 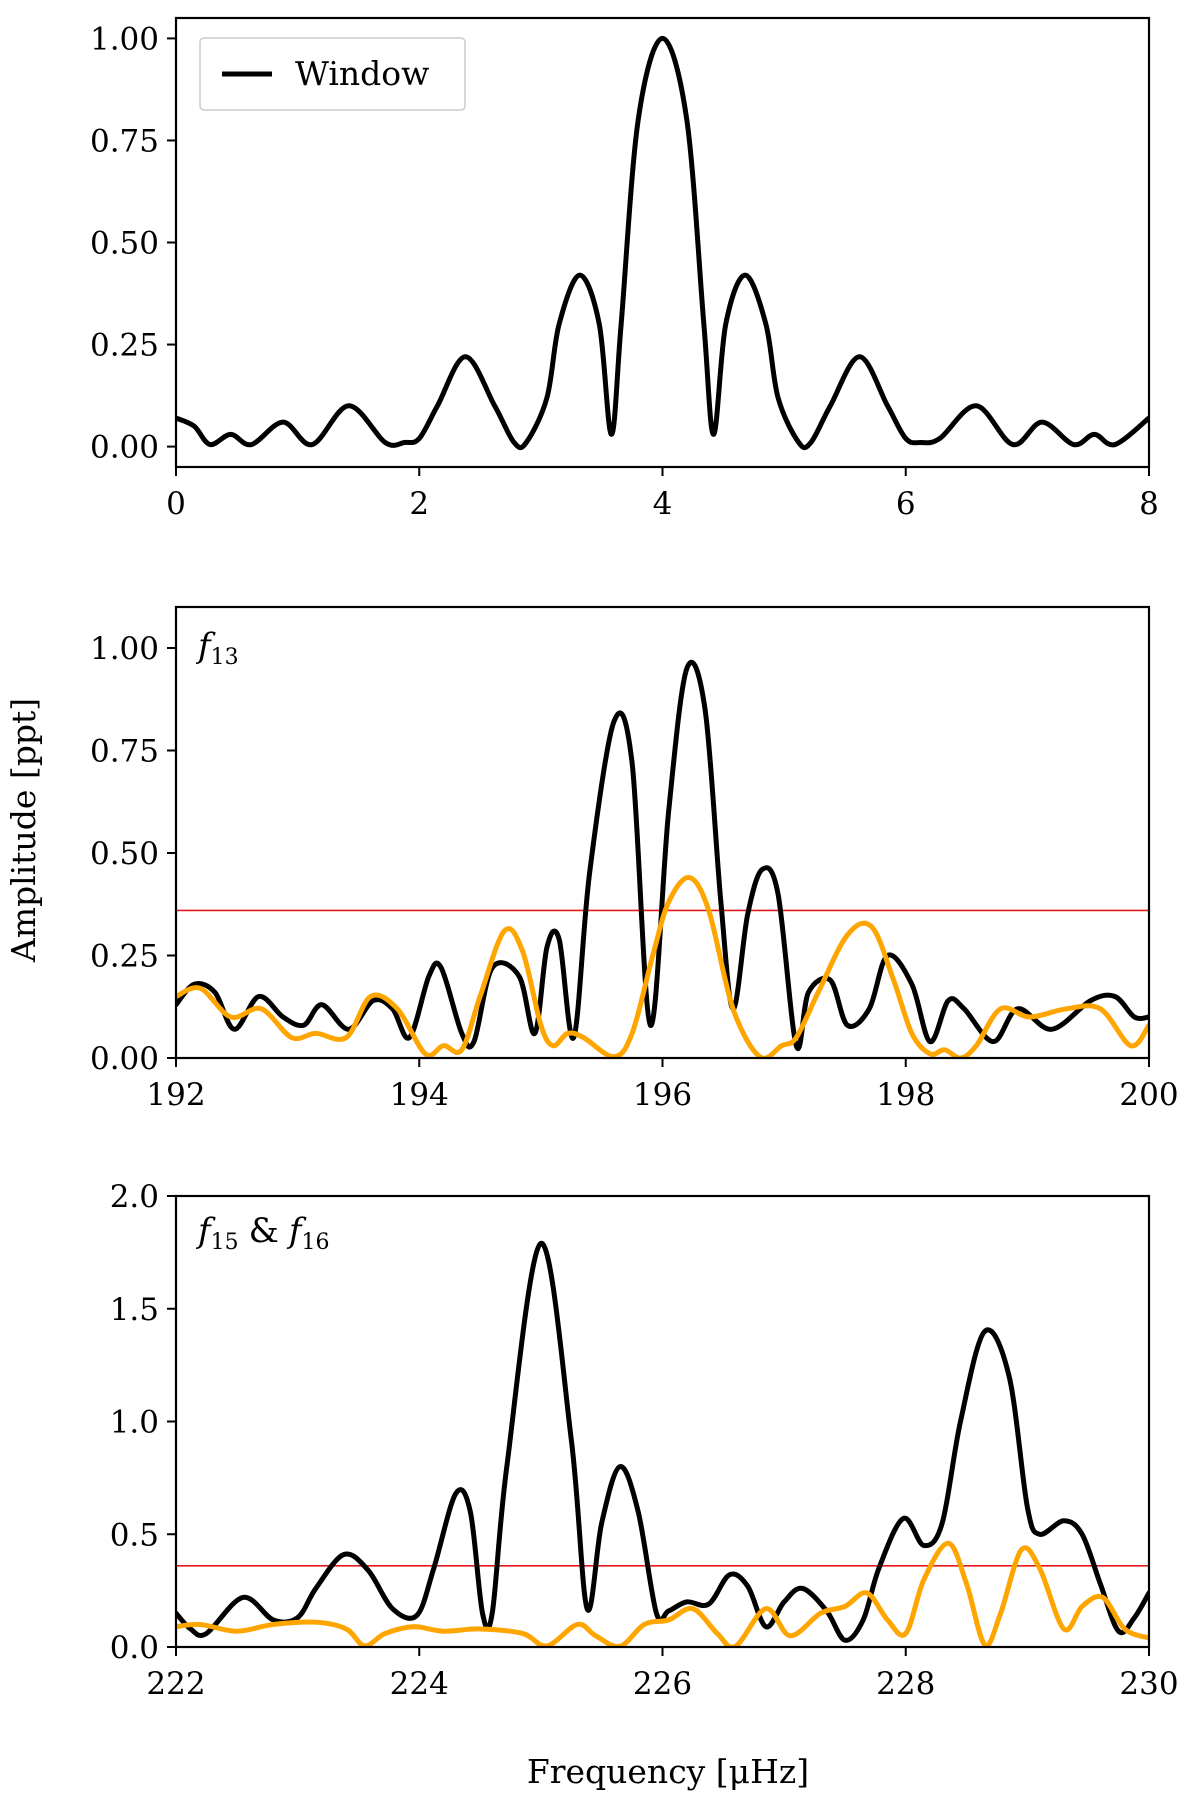 I want to click on window-legend: Window, so click(x=332, y=74).